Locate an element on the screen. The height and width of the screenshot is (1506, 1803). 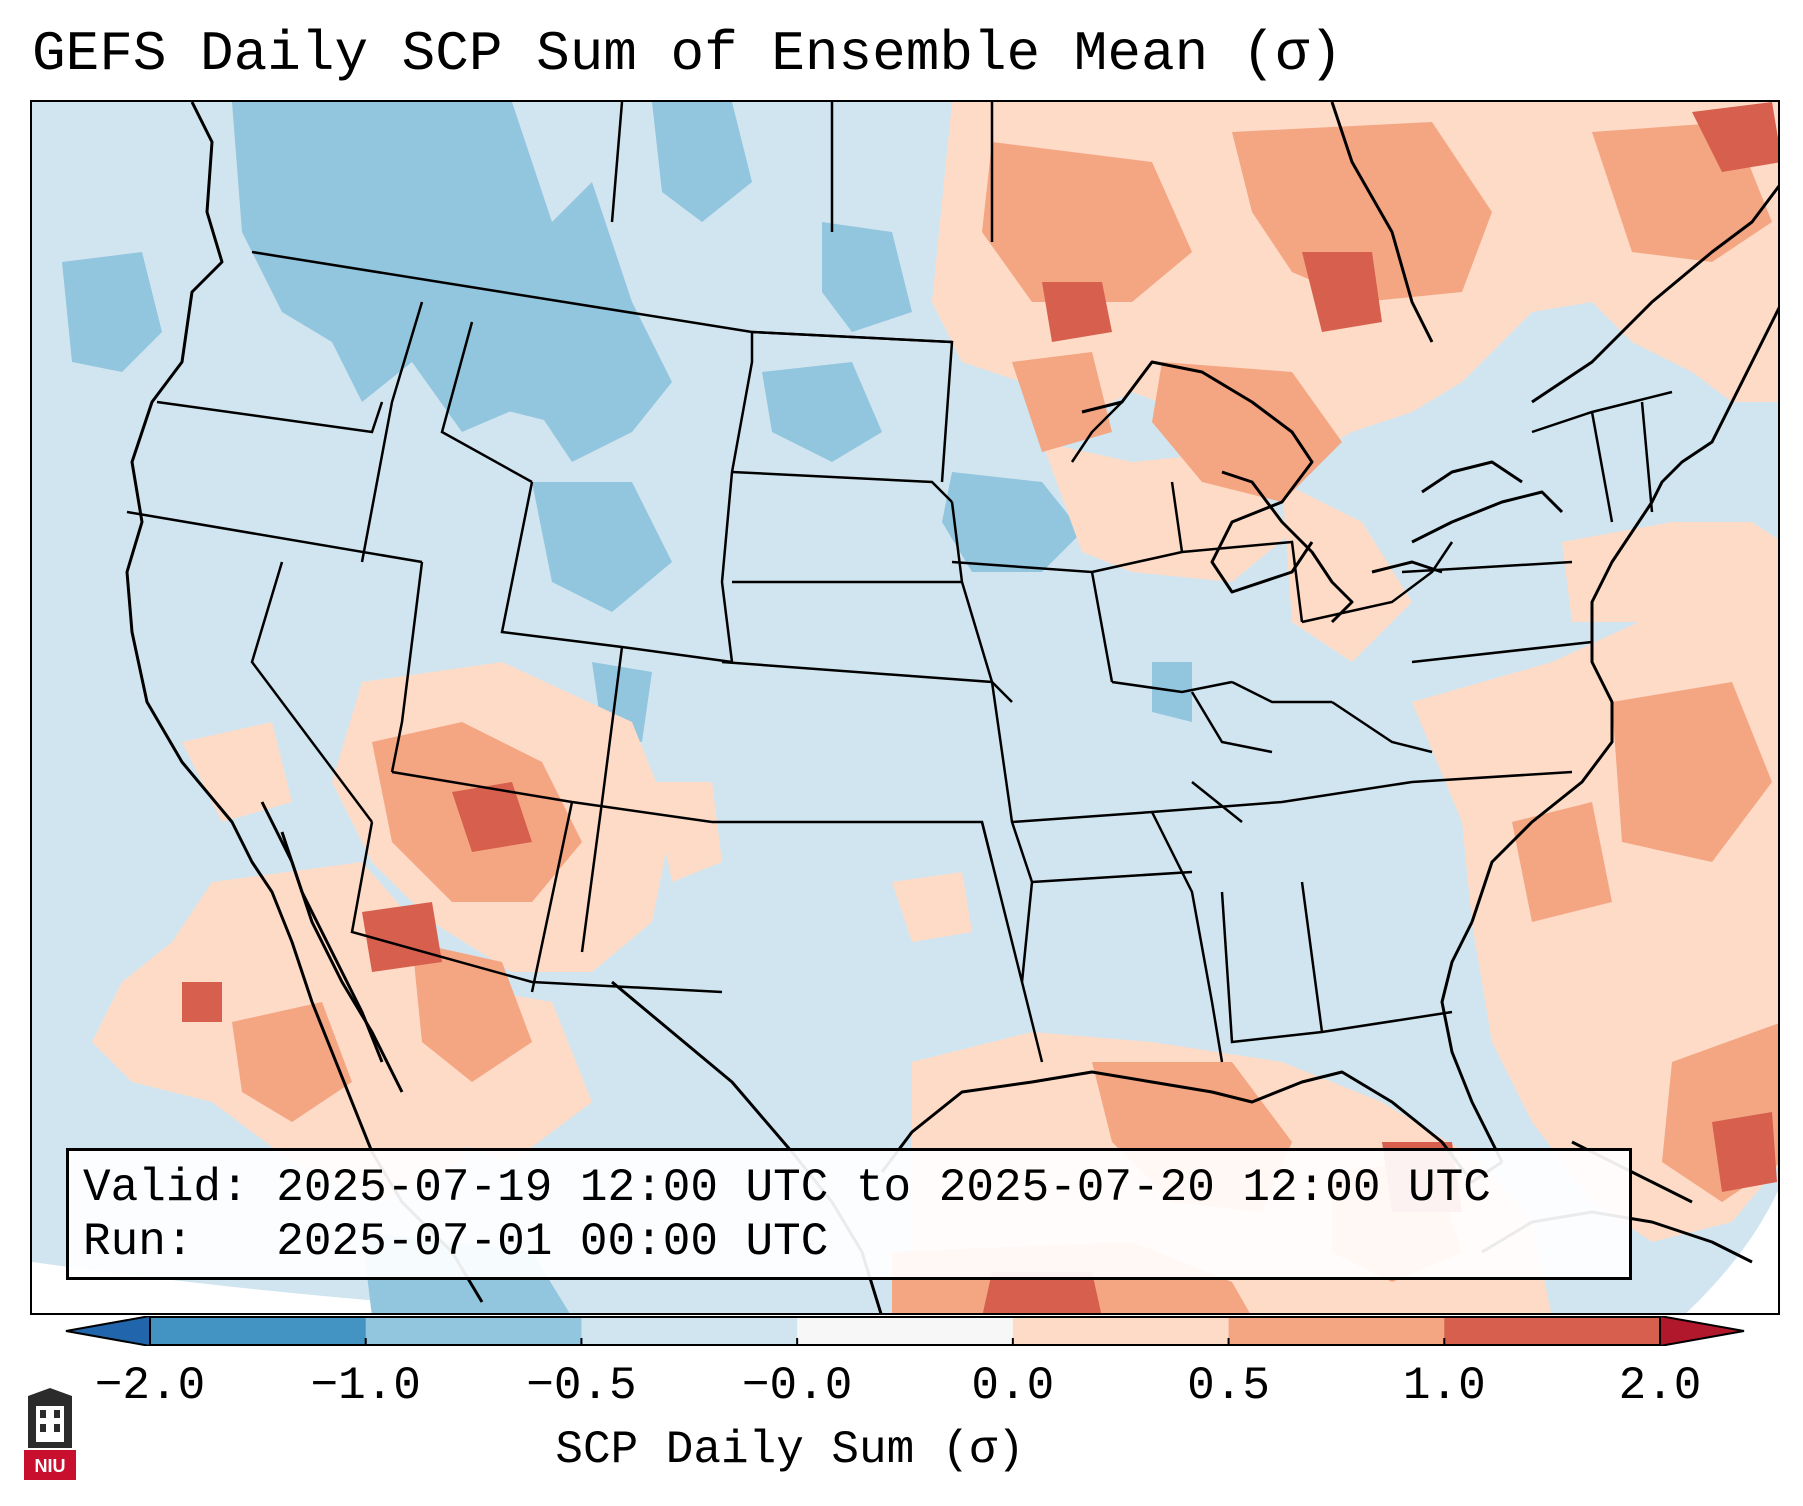
colorbar-tick-label: −1.0 is located at coordinates (365, 1386).